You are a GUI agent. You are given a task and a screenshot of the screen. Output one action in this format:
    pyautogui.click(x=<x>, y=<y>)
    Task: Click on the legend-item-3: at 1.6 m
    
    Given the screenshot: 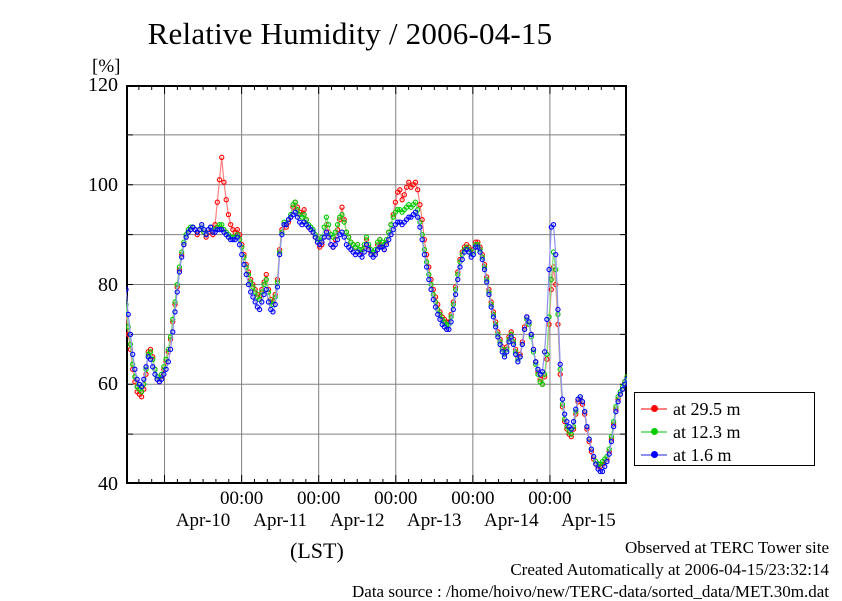 What is the action you would take?
    pyautogui.click(x=686, y=455)
    